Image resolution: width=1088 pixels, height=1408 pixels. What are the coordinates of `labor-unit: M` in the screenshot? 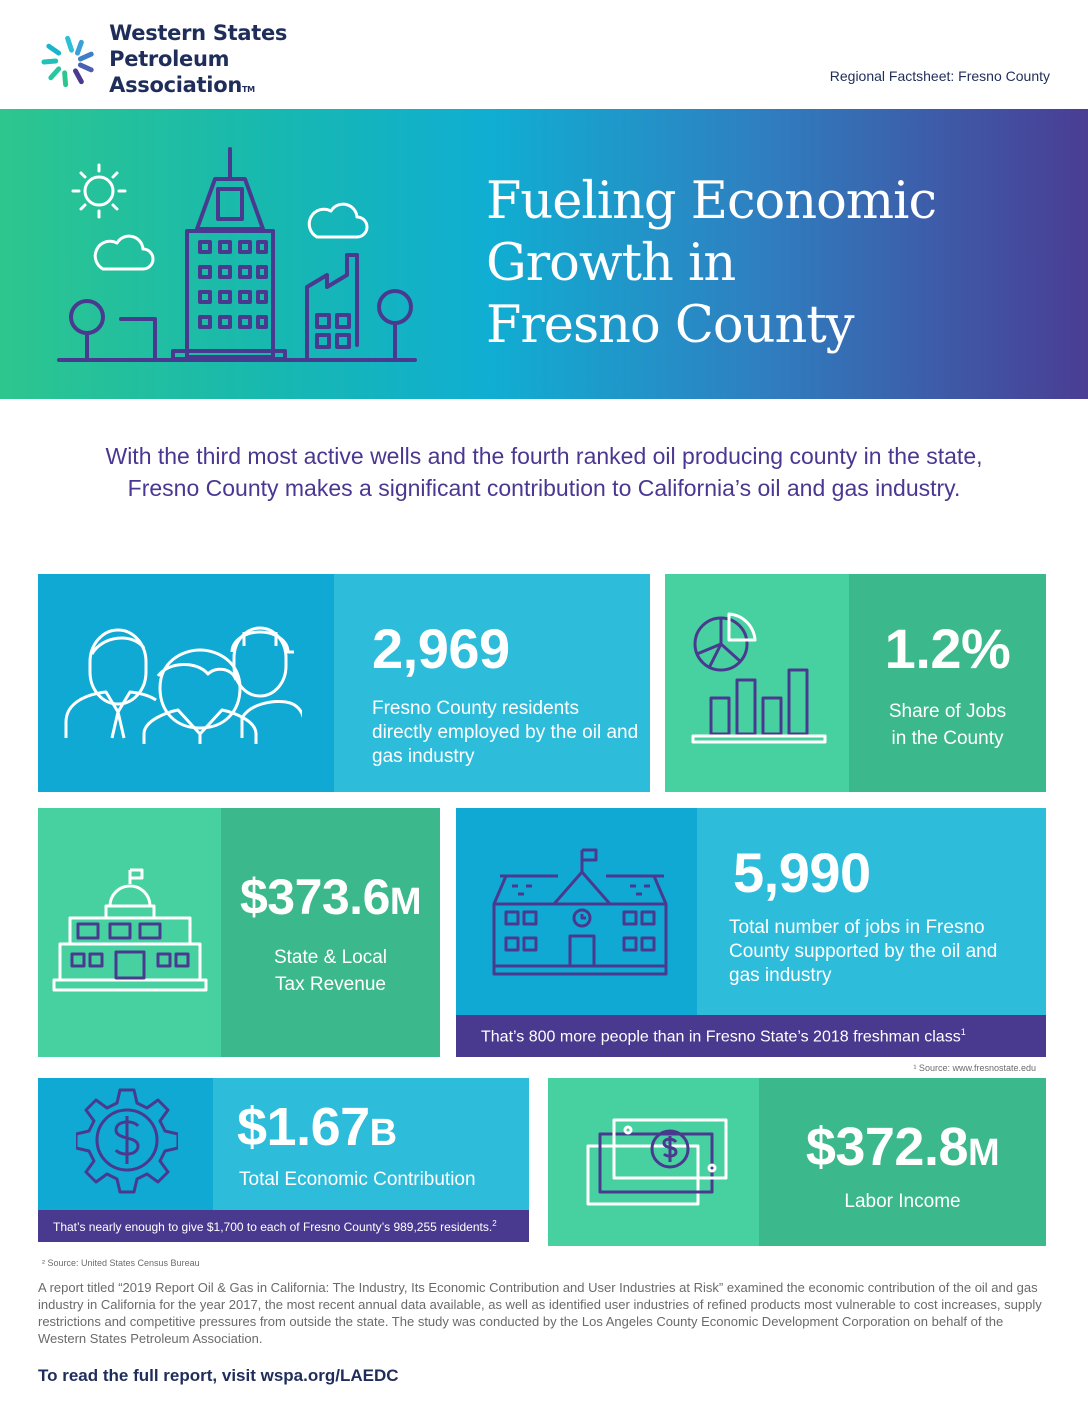 It's located at (984, 1153).